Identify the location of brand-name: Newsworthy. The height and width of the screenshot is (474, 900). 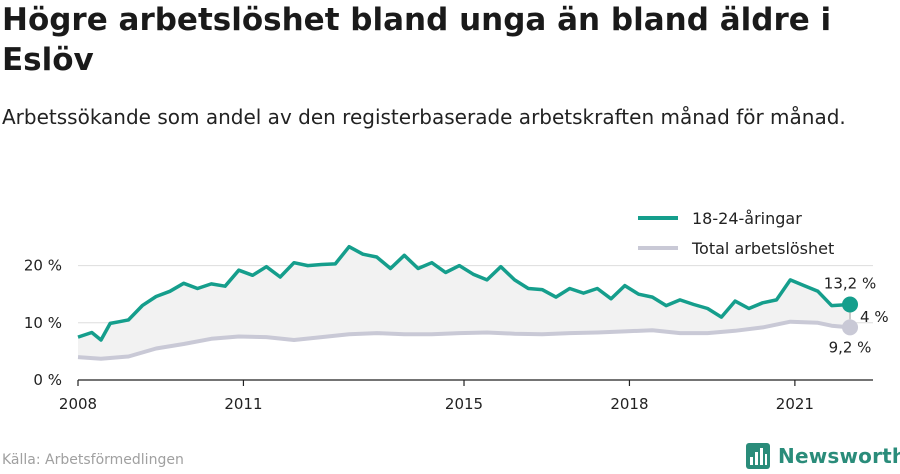
(839, 456).